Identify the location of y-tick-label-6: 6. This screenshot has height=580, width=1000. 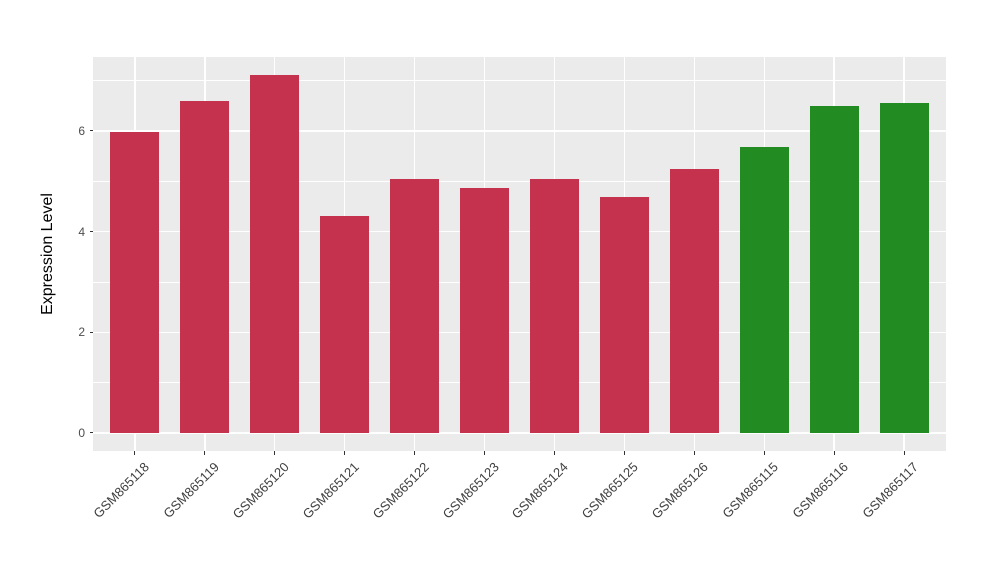
(81, 130).